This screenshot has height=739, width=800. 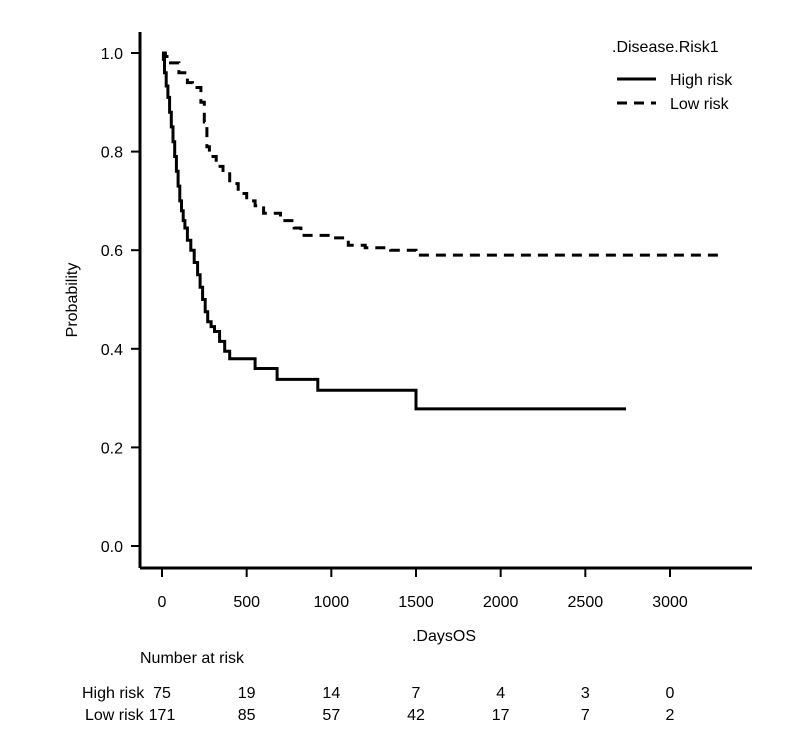 I want to click on risk-row-label-low-risk: Low risk, so click(x=115, y=715).